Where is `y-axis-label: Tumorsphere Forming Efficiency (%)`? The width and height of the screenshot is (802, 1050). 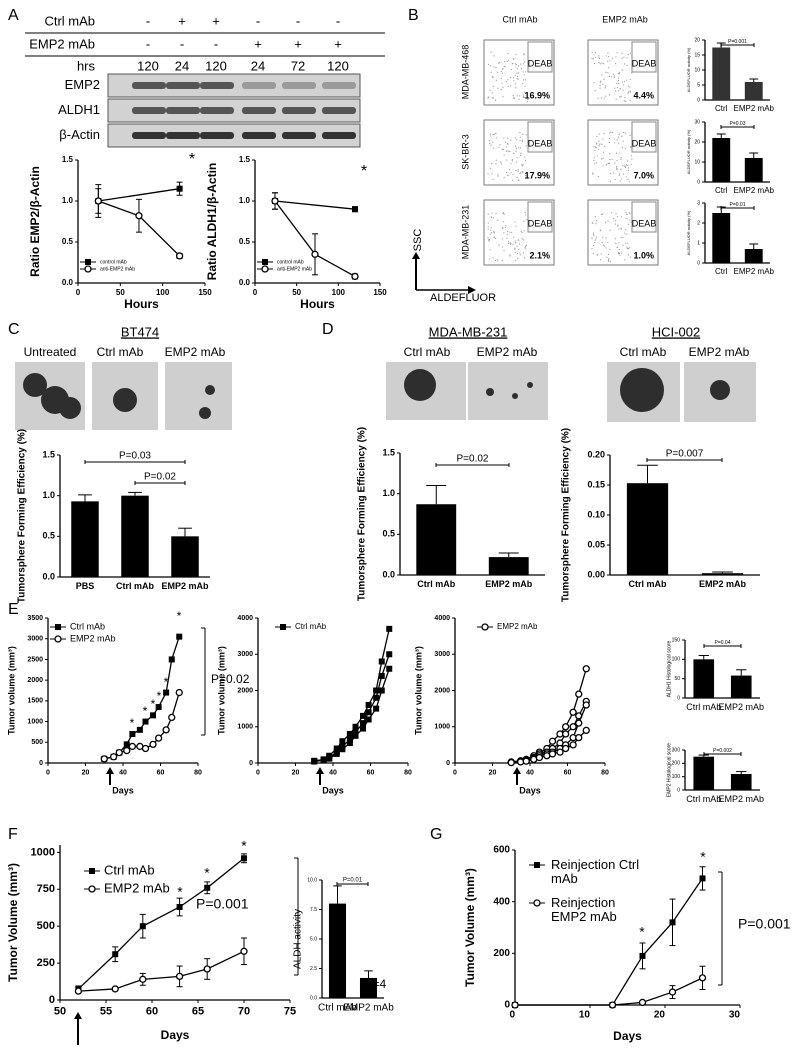 y-axis-label: Tumorsphere Forming Efficiency (%) is located at coordinates (566, 515).